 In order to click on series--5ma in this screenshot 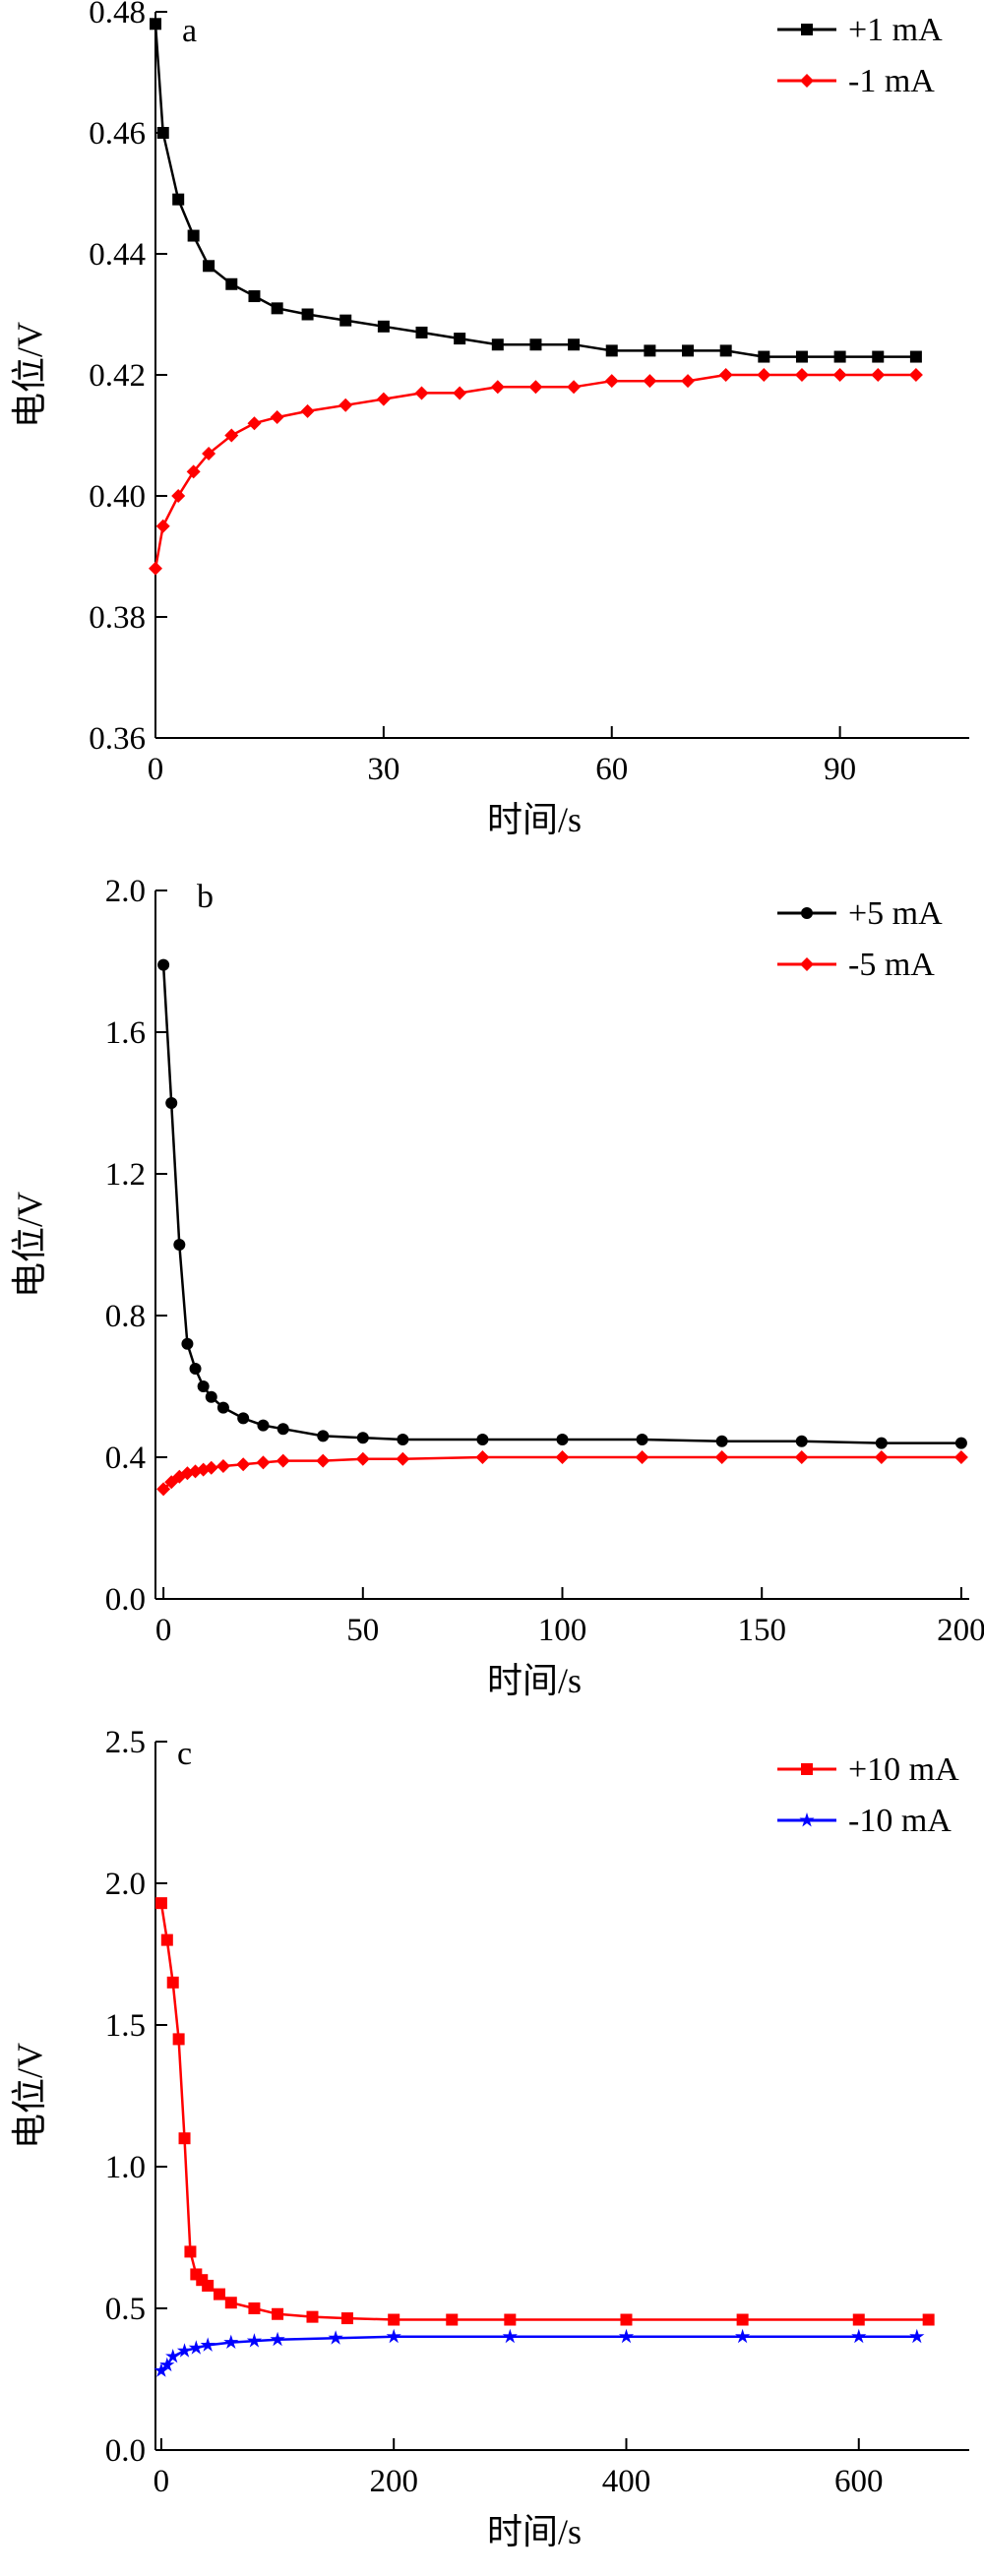, I will do `click(562, 1473)`.